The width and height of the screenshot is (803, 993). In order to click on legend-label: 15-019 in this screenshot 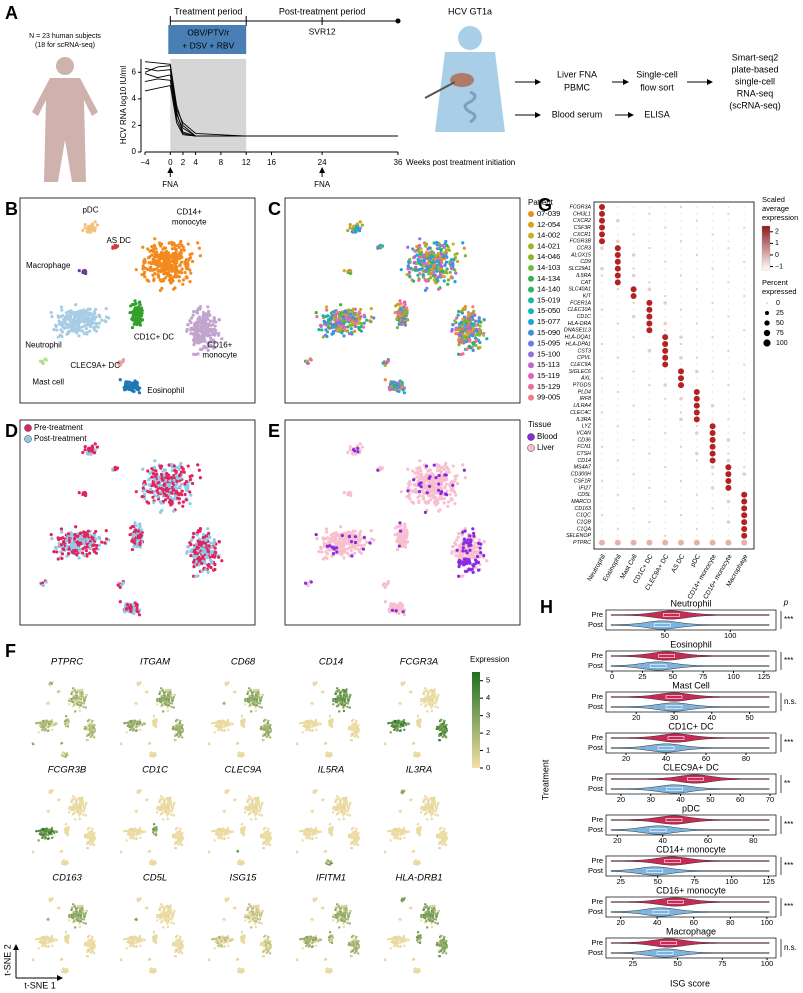, I will do `click(548, 299)`.